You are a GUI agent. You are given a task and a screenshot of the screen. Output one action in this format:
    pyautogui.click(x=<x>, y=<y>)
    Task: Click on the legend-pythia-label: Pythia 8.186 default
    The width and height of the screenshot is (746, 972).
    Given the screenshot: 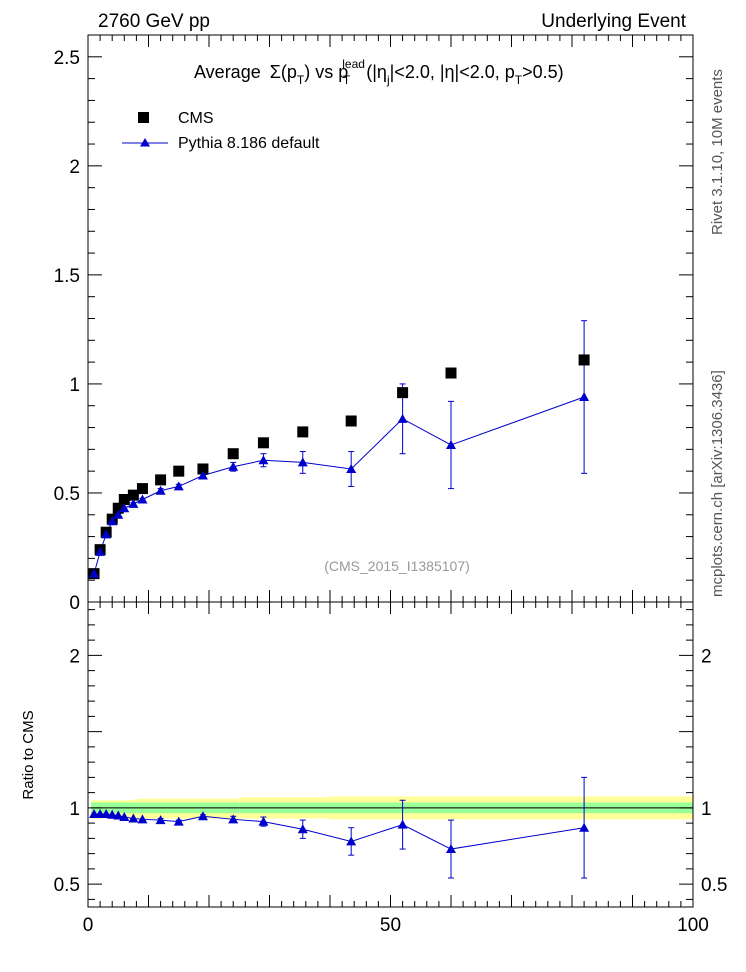 What is the action you would take?
    pyautogui.click(x=249, y=143)
    